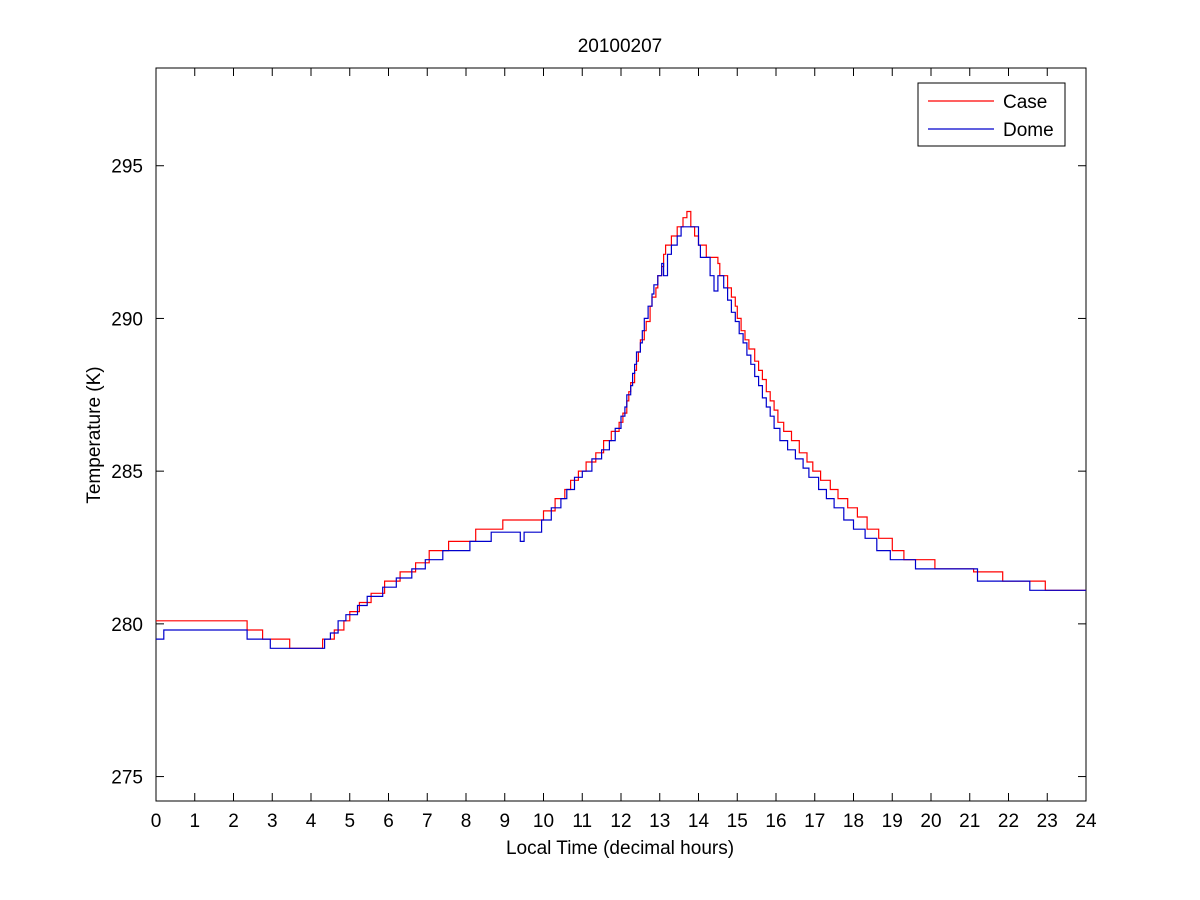 Image resolution: width=1200 pixels, height=900 pixels. Describe the element at coordinates (127, 319) in the screenshot. I see `y-tick-label: 290` at that location.